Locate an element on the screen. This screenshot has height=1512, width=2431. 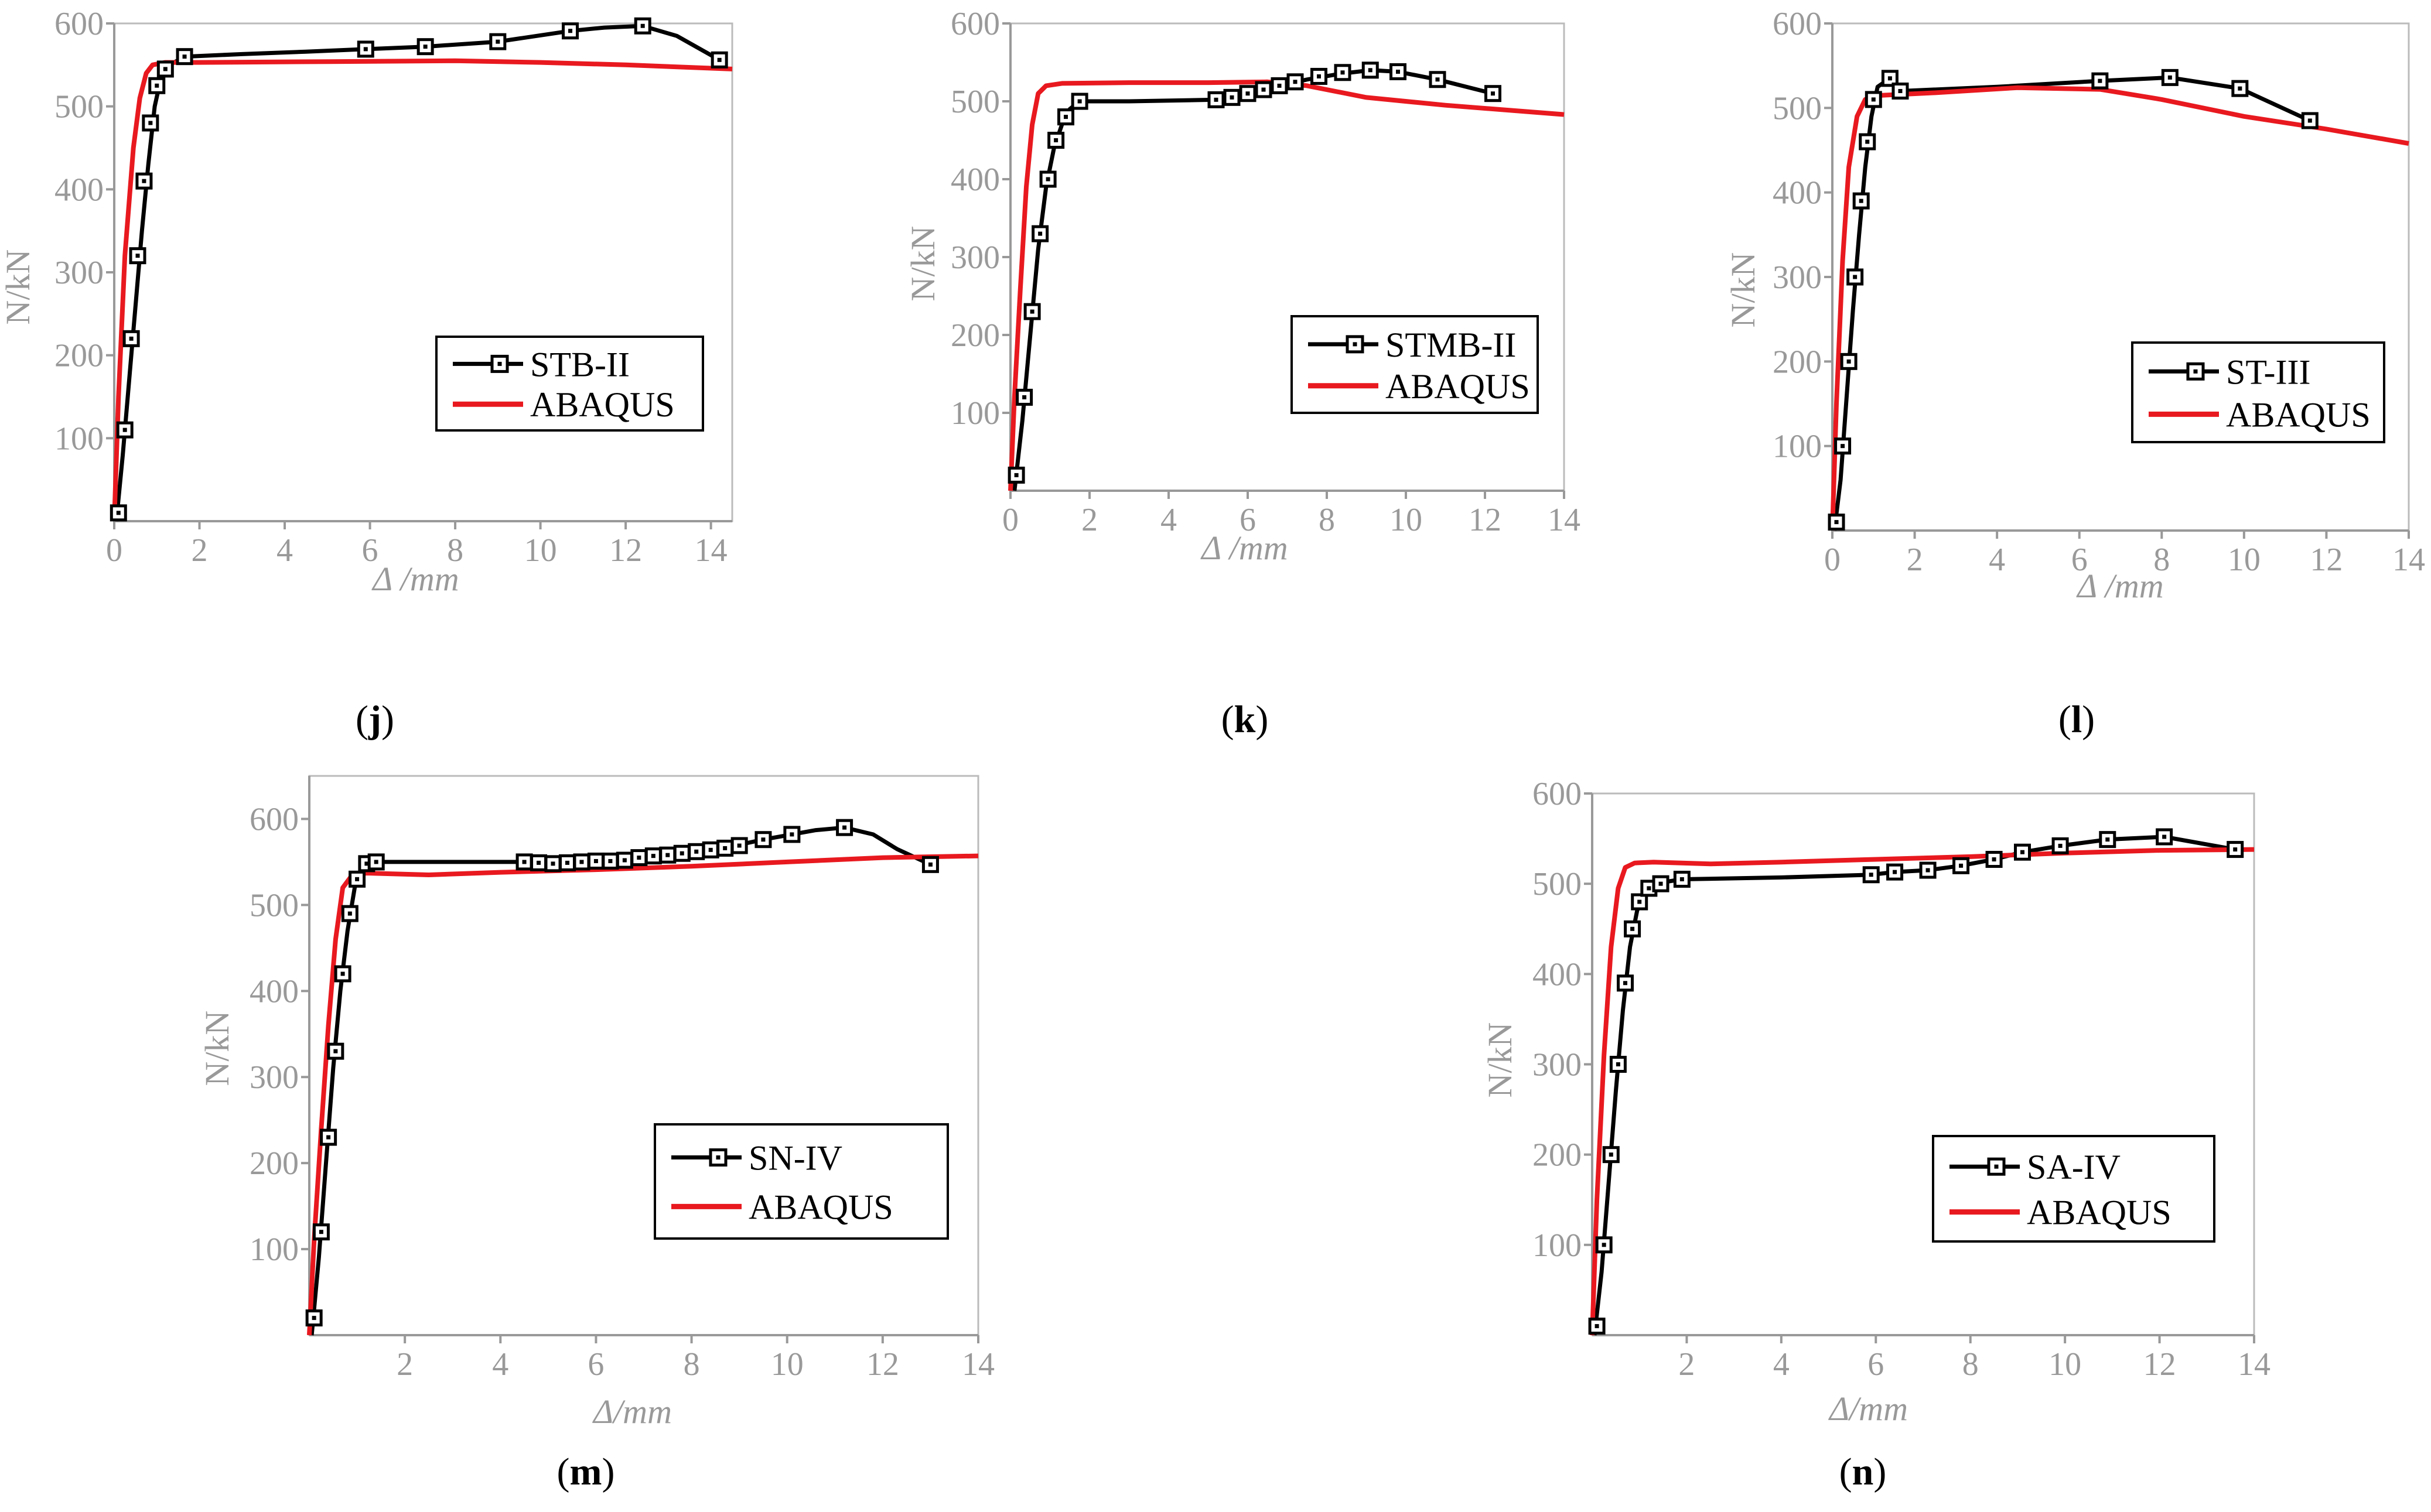
legend-label-experiment: STMB-II is located at coordinates (1450, 345).